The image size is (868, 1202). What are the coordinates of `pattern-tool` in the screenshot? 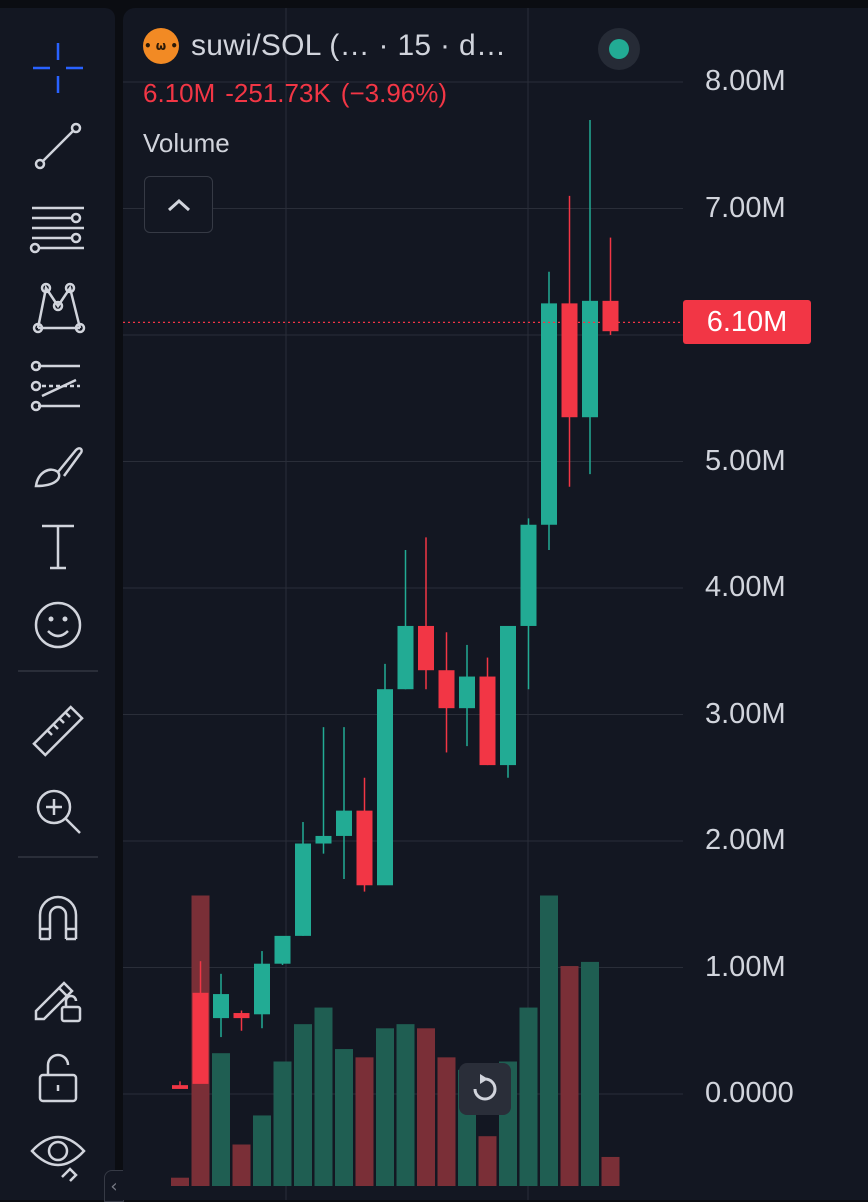 It's located at (58, 306).